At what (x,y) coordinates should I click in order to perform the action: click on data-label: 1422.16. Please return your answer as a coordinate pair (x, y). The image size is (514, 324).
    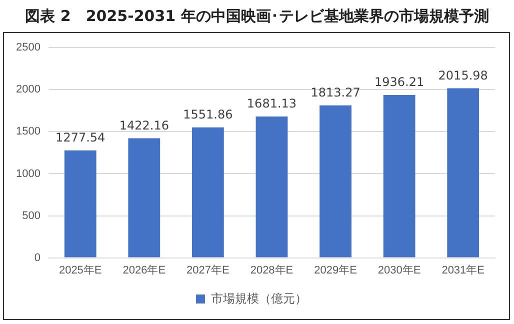
    Looking at the image, I should click on (144, 125).